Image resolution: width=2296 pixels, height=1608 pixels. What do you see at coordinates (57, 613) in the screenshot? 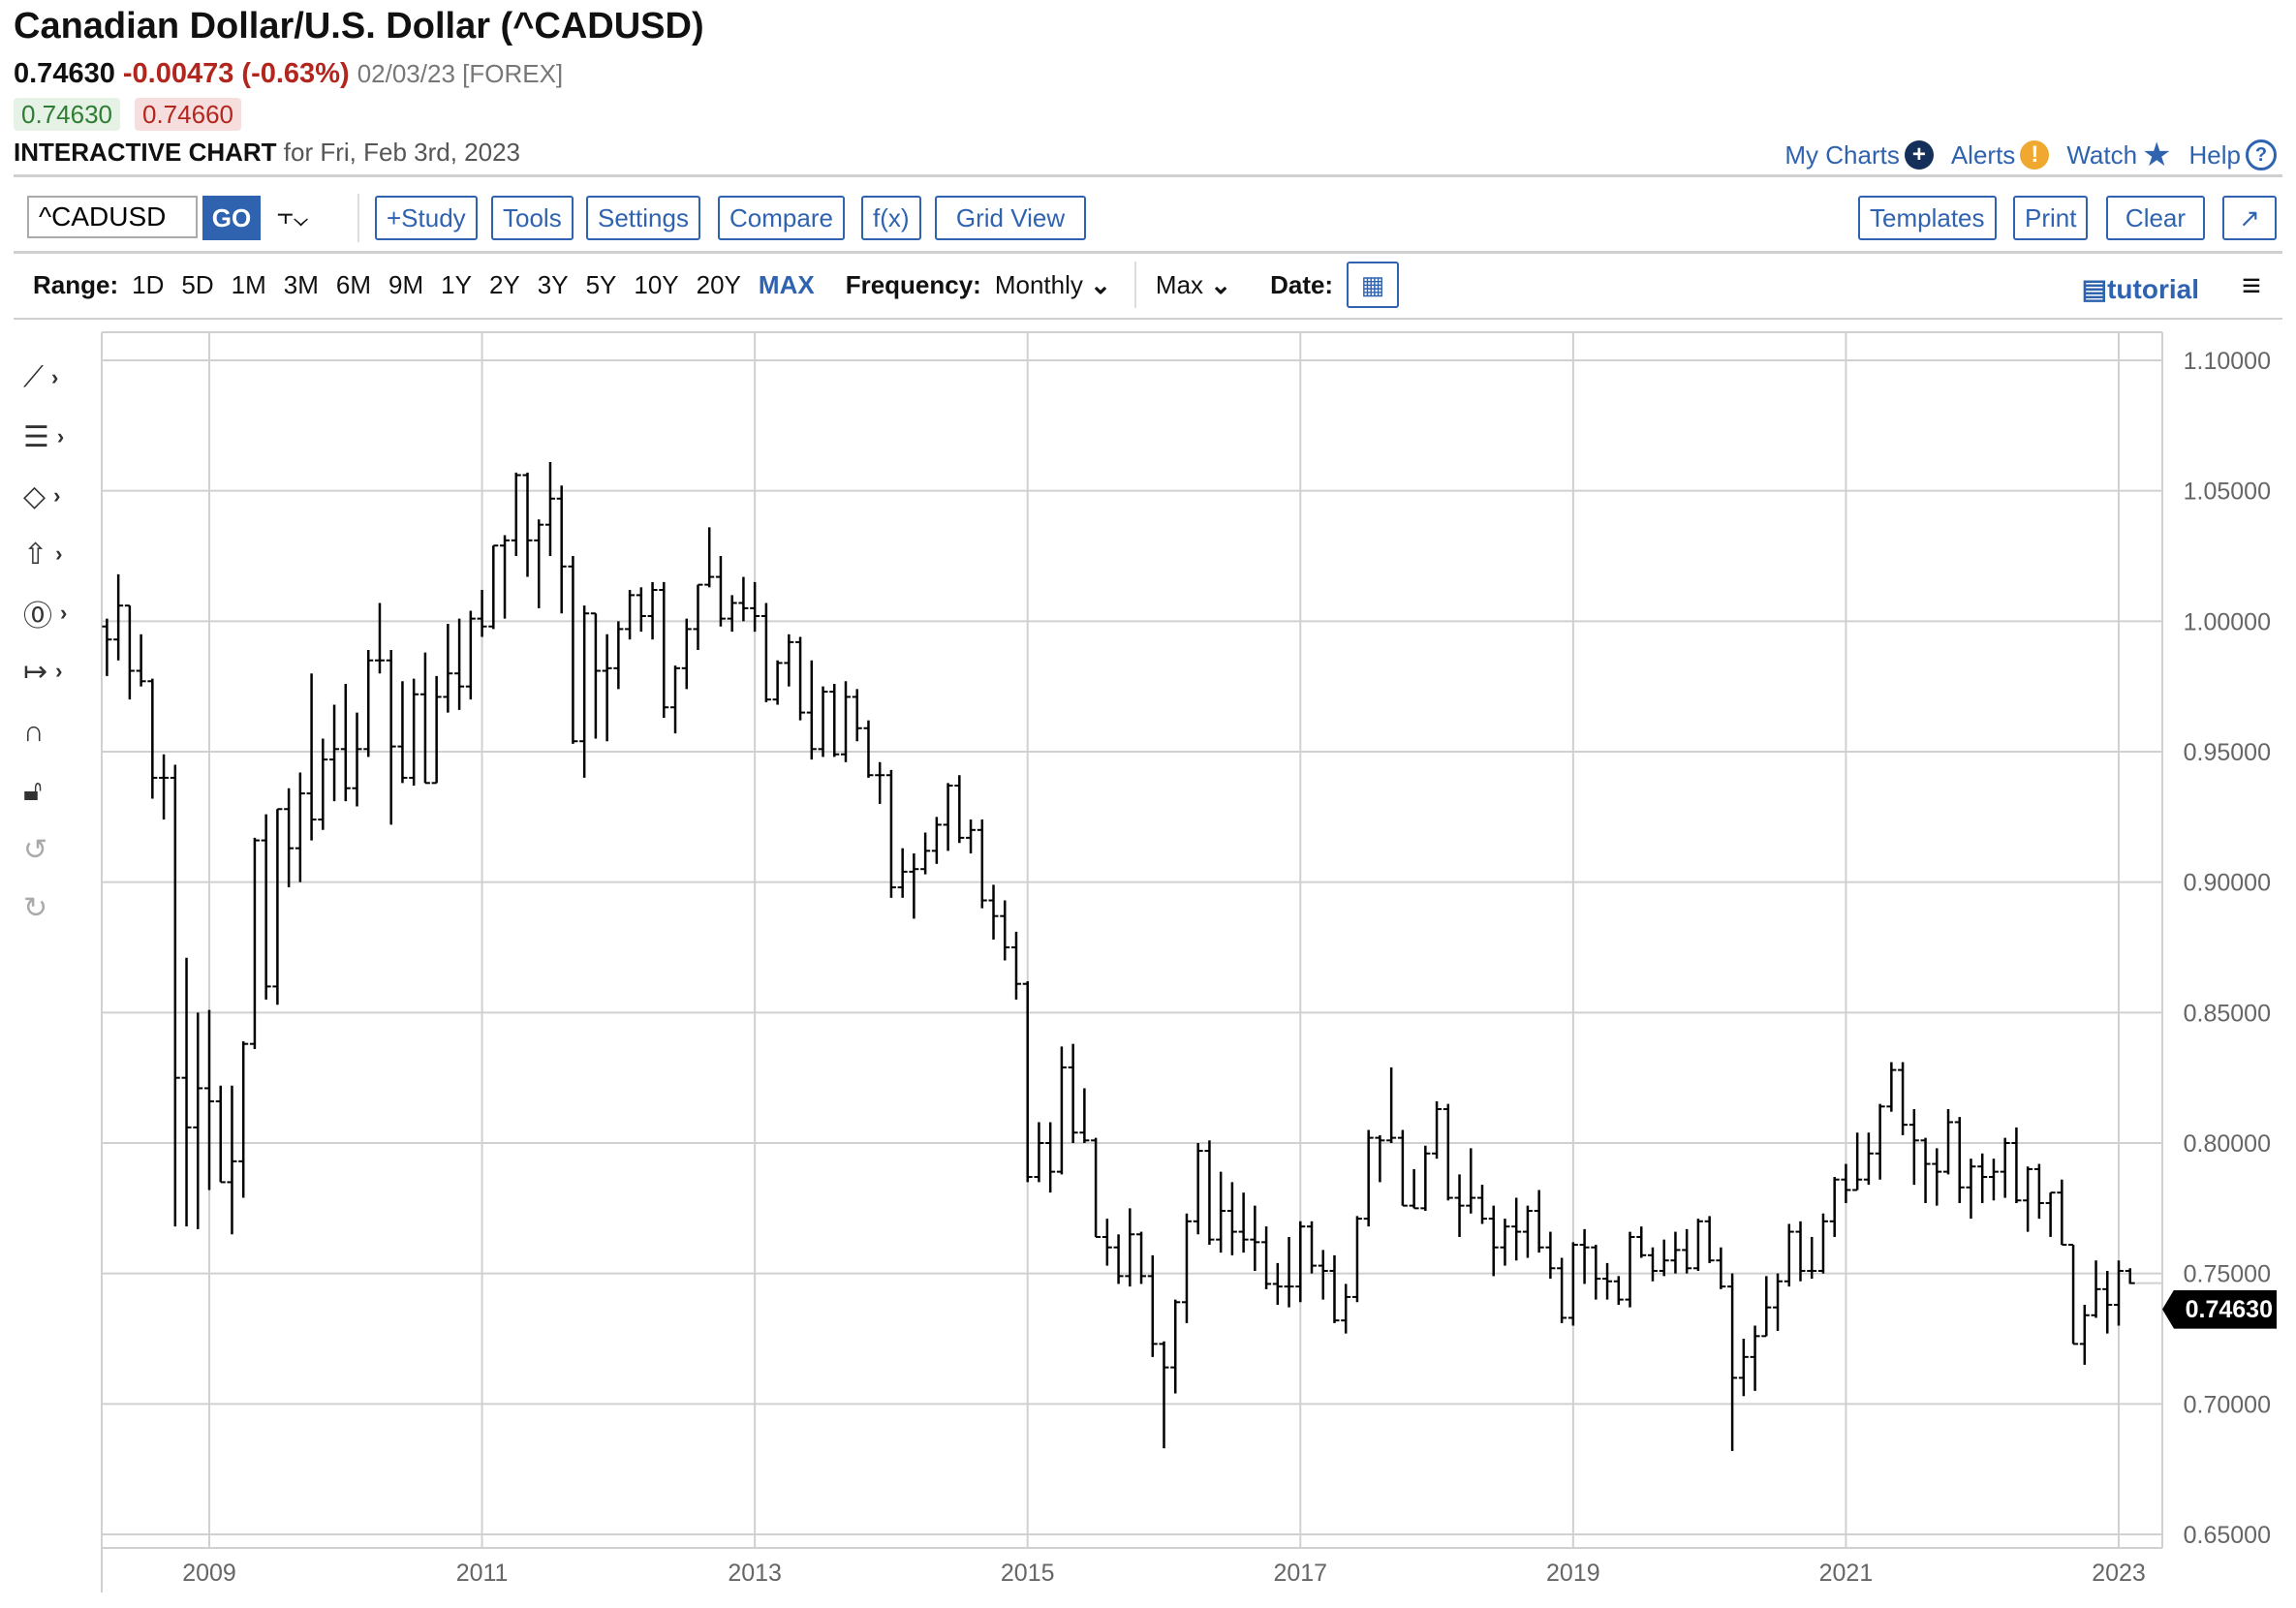
I see `text-tool: ⓪ ›` at bounding box center [57, 613].